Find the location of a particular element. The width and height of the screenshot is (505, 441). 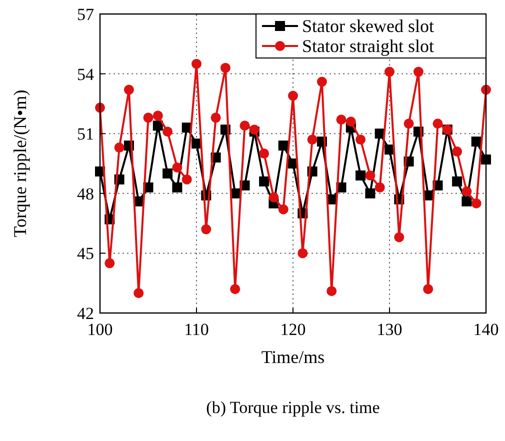

y-tick-label: 54 is located at coordinates (85, 74).